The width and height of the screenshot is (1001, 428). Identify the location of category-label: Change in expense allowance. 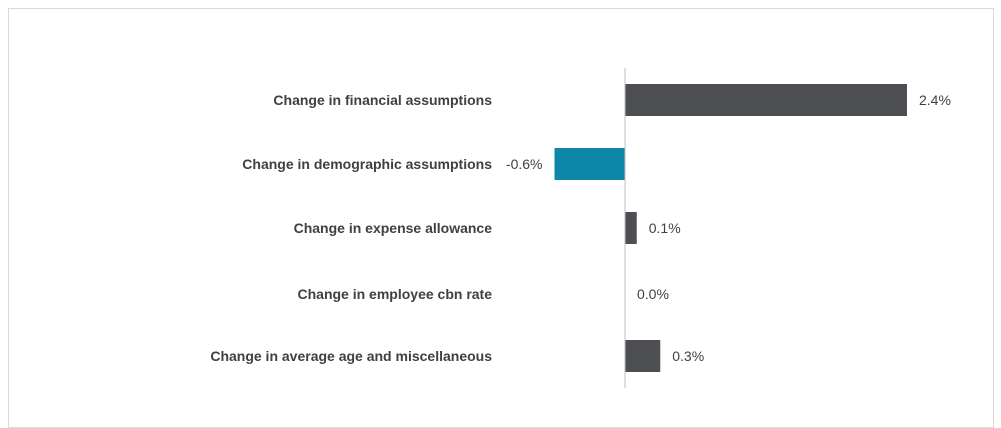
(393, 228).